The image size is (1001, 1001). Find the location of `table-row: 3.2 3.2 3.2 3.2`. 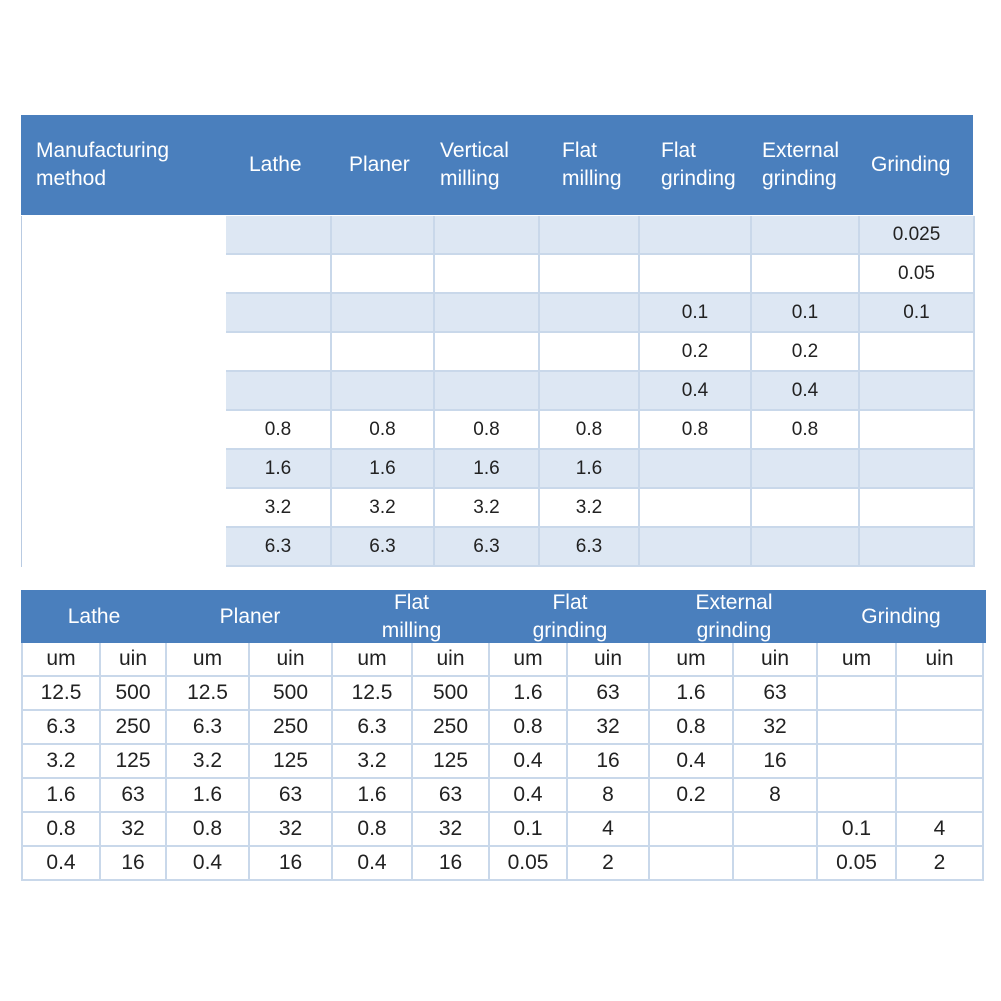

table-row: 3.2 3.2 3.2 3.2 is located at coordinates (599, 508).